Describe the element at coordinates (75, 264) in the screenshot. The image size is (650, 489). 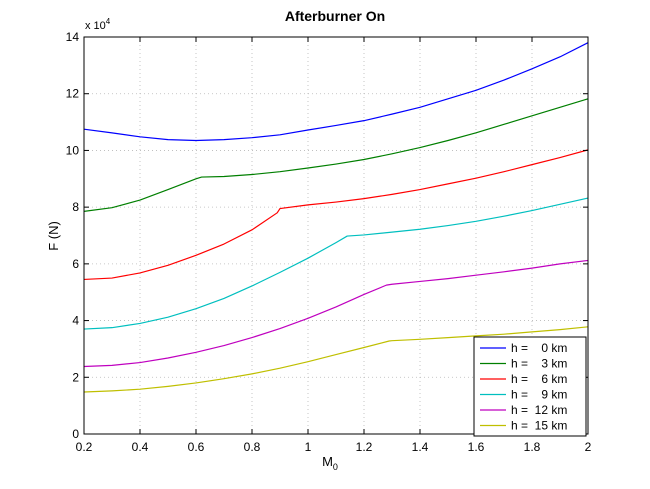
I see `y-tick-label: 6` at that location.